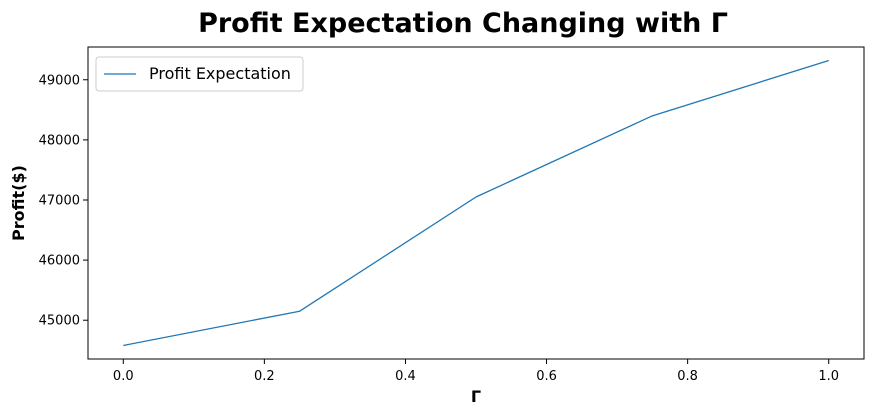  Describe the element at coordinates (546, 376) in the screenshot. I see `x-tick-label: 0.6` at that location.